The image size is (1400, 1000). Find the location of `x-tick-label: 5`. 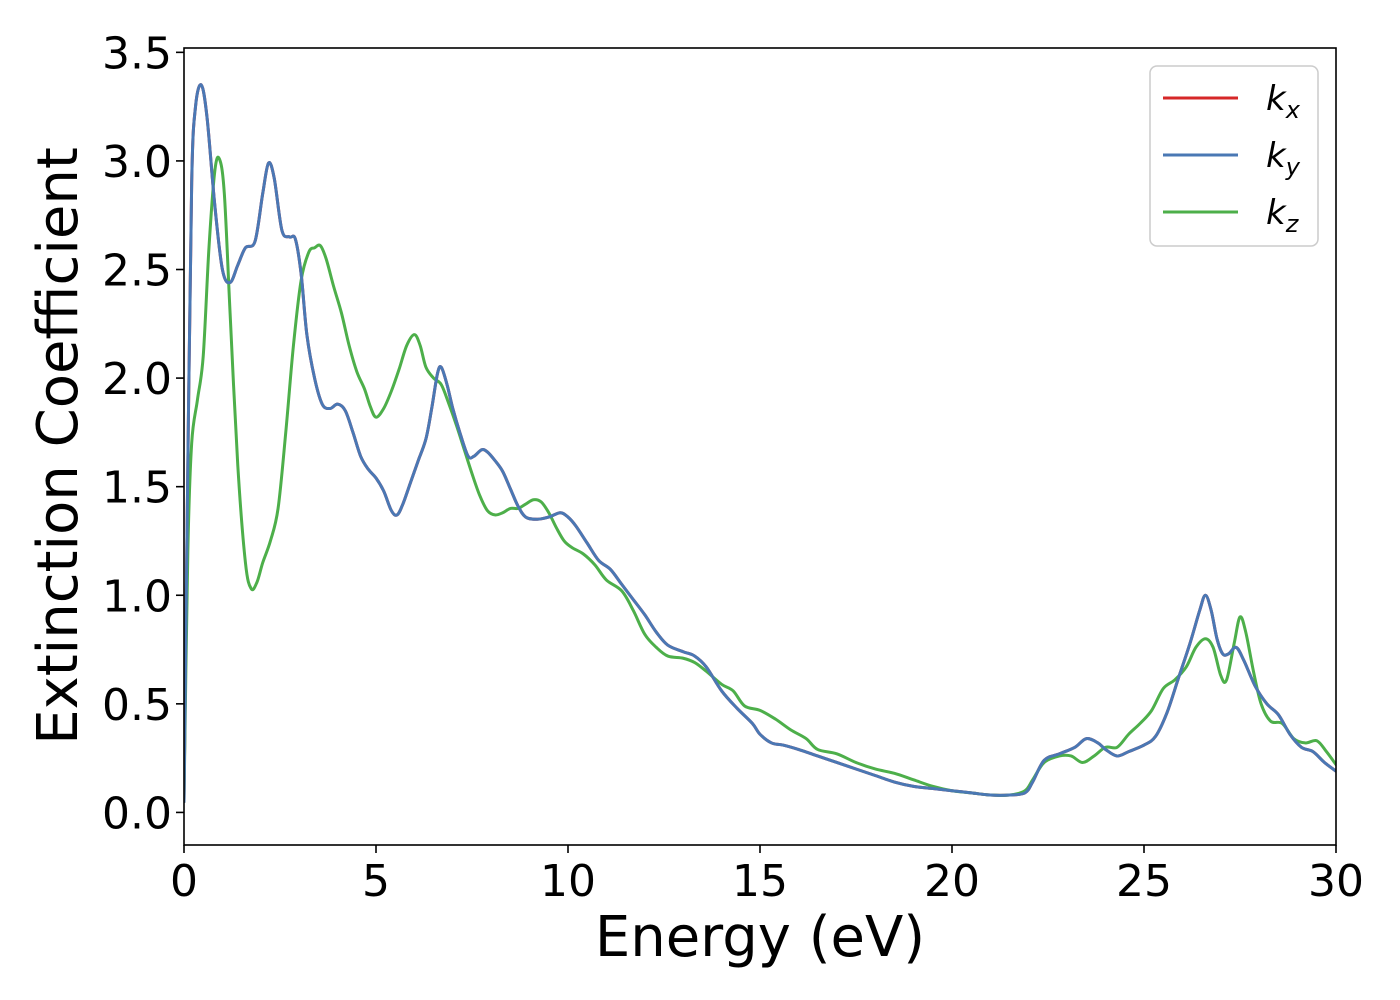

x-tick-label: 5 is located at coordinates (376, 881).